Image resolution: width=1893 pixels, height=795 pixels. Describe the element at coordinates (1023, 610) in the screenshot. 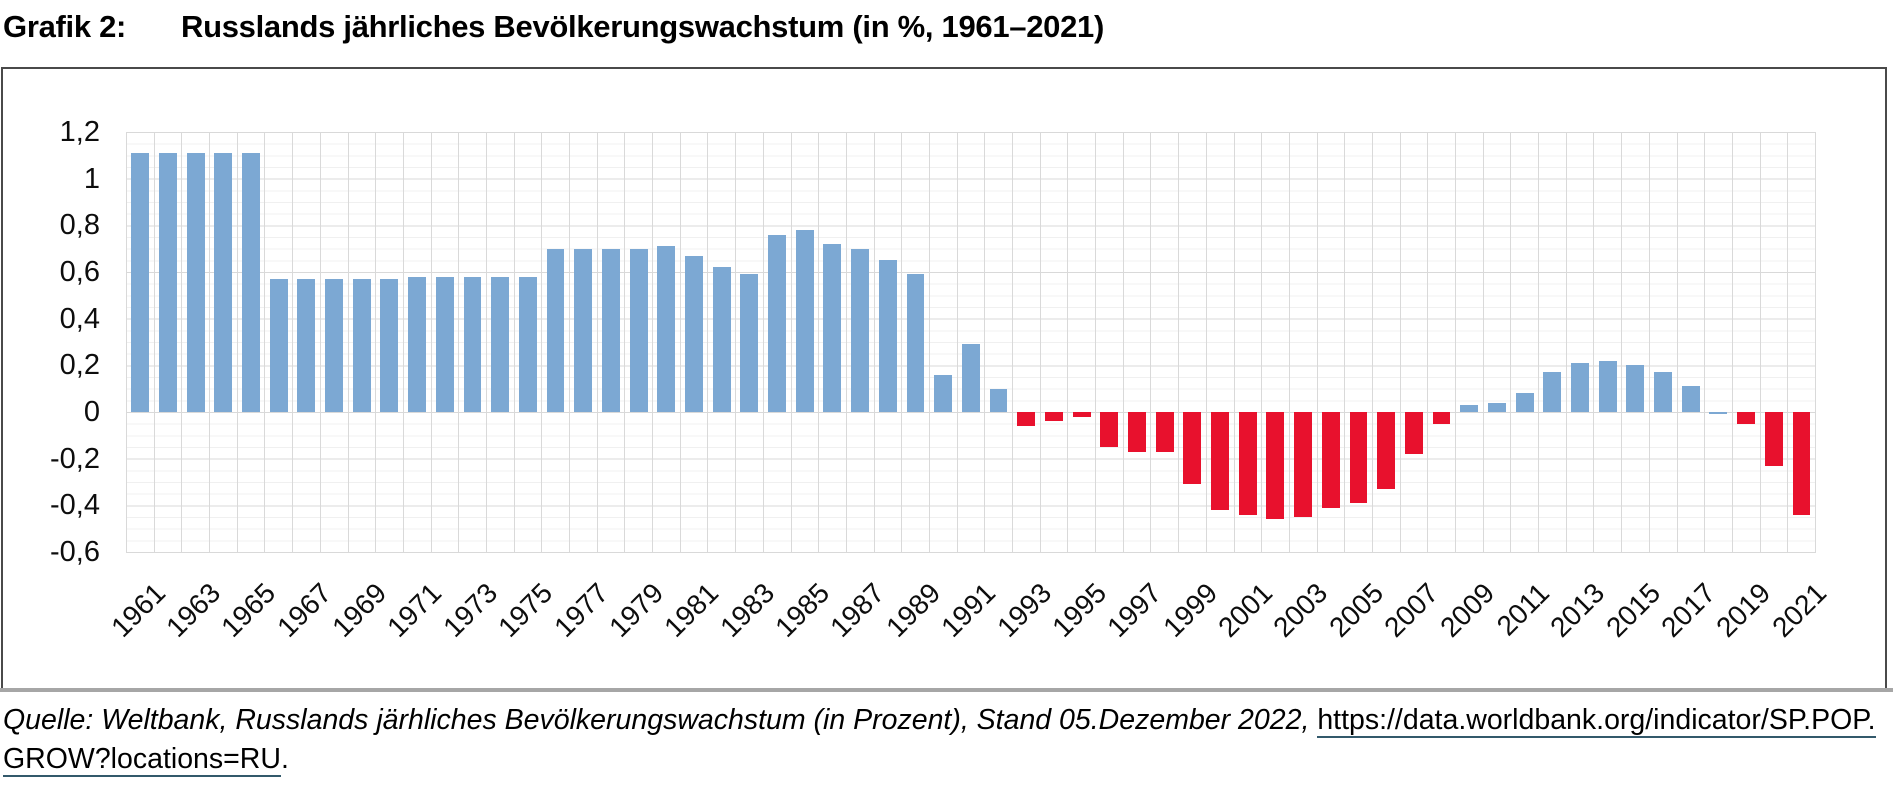

I see `x-tick-label-1993: 1993` at that location.